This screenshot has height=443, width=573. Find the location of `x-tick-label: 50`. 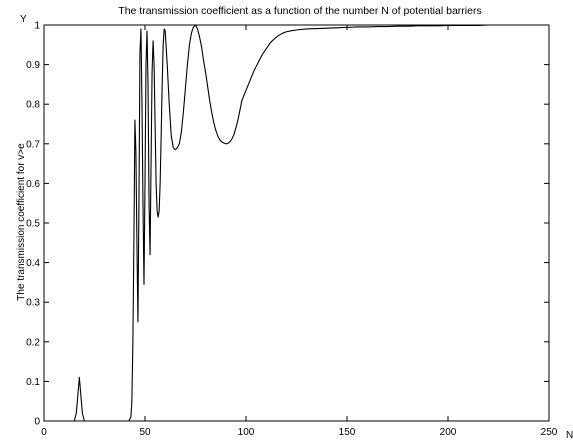

x-tick-label: 50 is located at coordinates (145, 432).